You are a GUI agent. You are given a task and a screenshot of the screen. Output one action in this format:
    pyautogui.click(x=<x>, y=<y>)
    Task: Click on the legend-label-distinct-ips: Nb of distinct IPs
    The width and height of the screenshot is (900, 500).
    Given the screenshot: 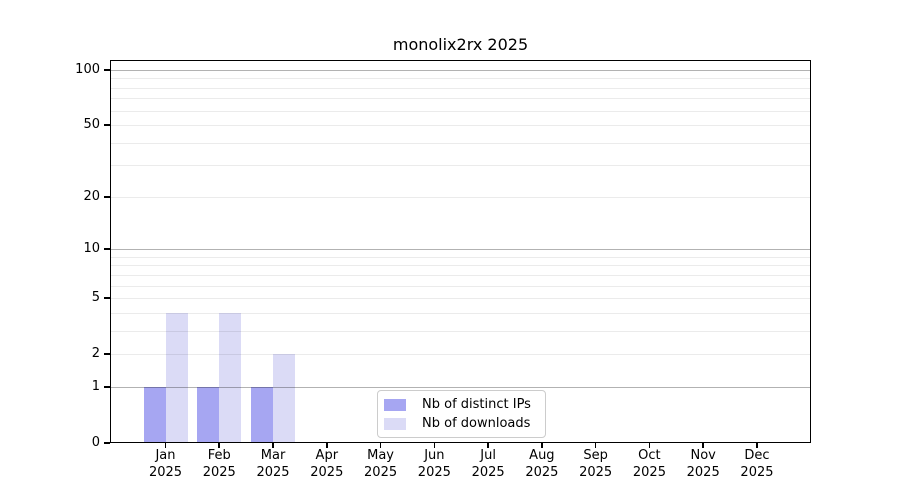 What is the action you would take?
    pyautogui.click(x=476, y=404)
    